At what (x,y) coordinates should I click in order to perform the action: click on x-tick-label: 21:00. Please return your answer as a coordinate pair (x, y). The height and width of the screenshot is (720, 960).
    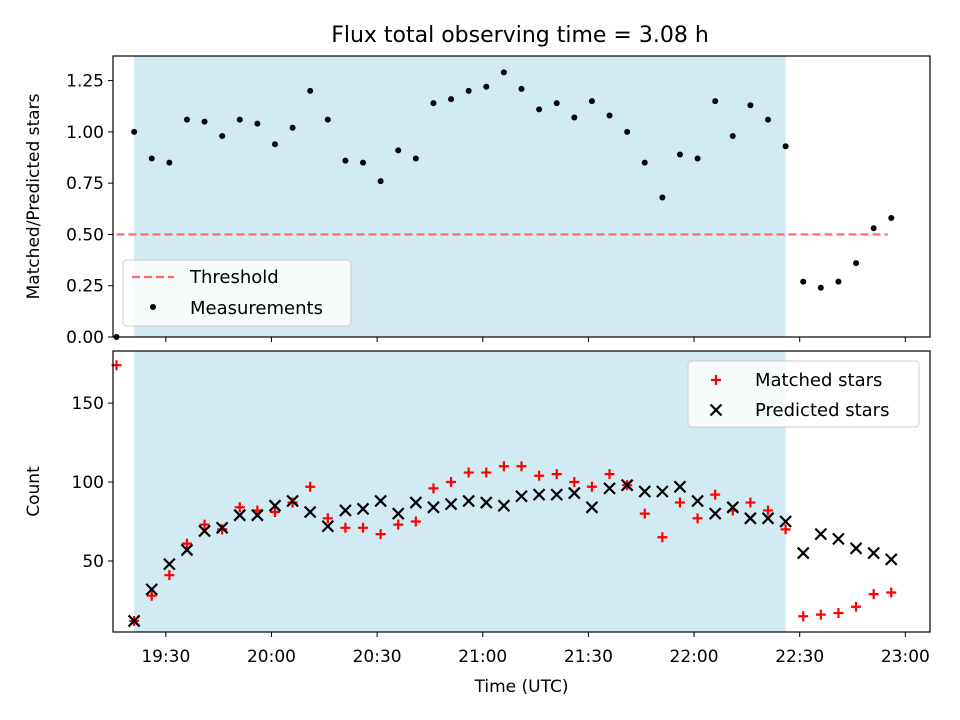
    Looking at the image, I should click on (482, 657).